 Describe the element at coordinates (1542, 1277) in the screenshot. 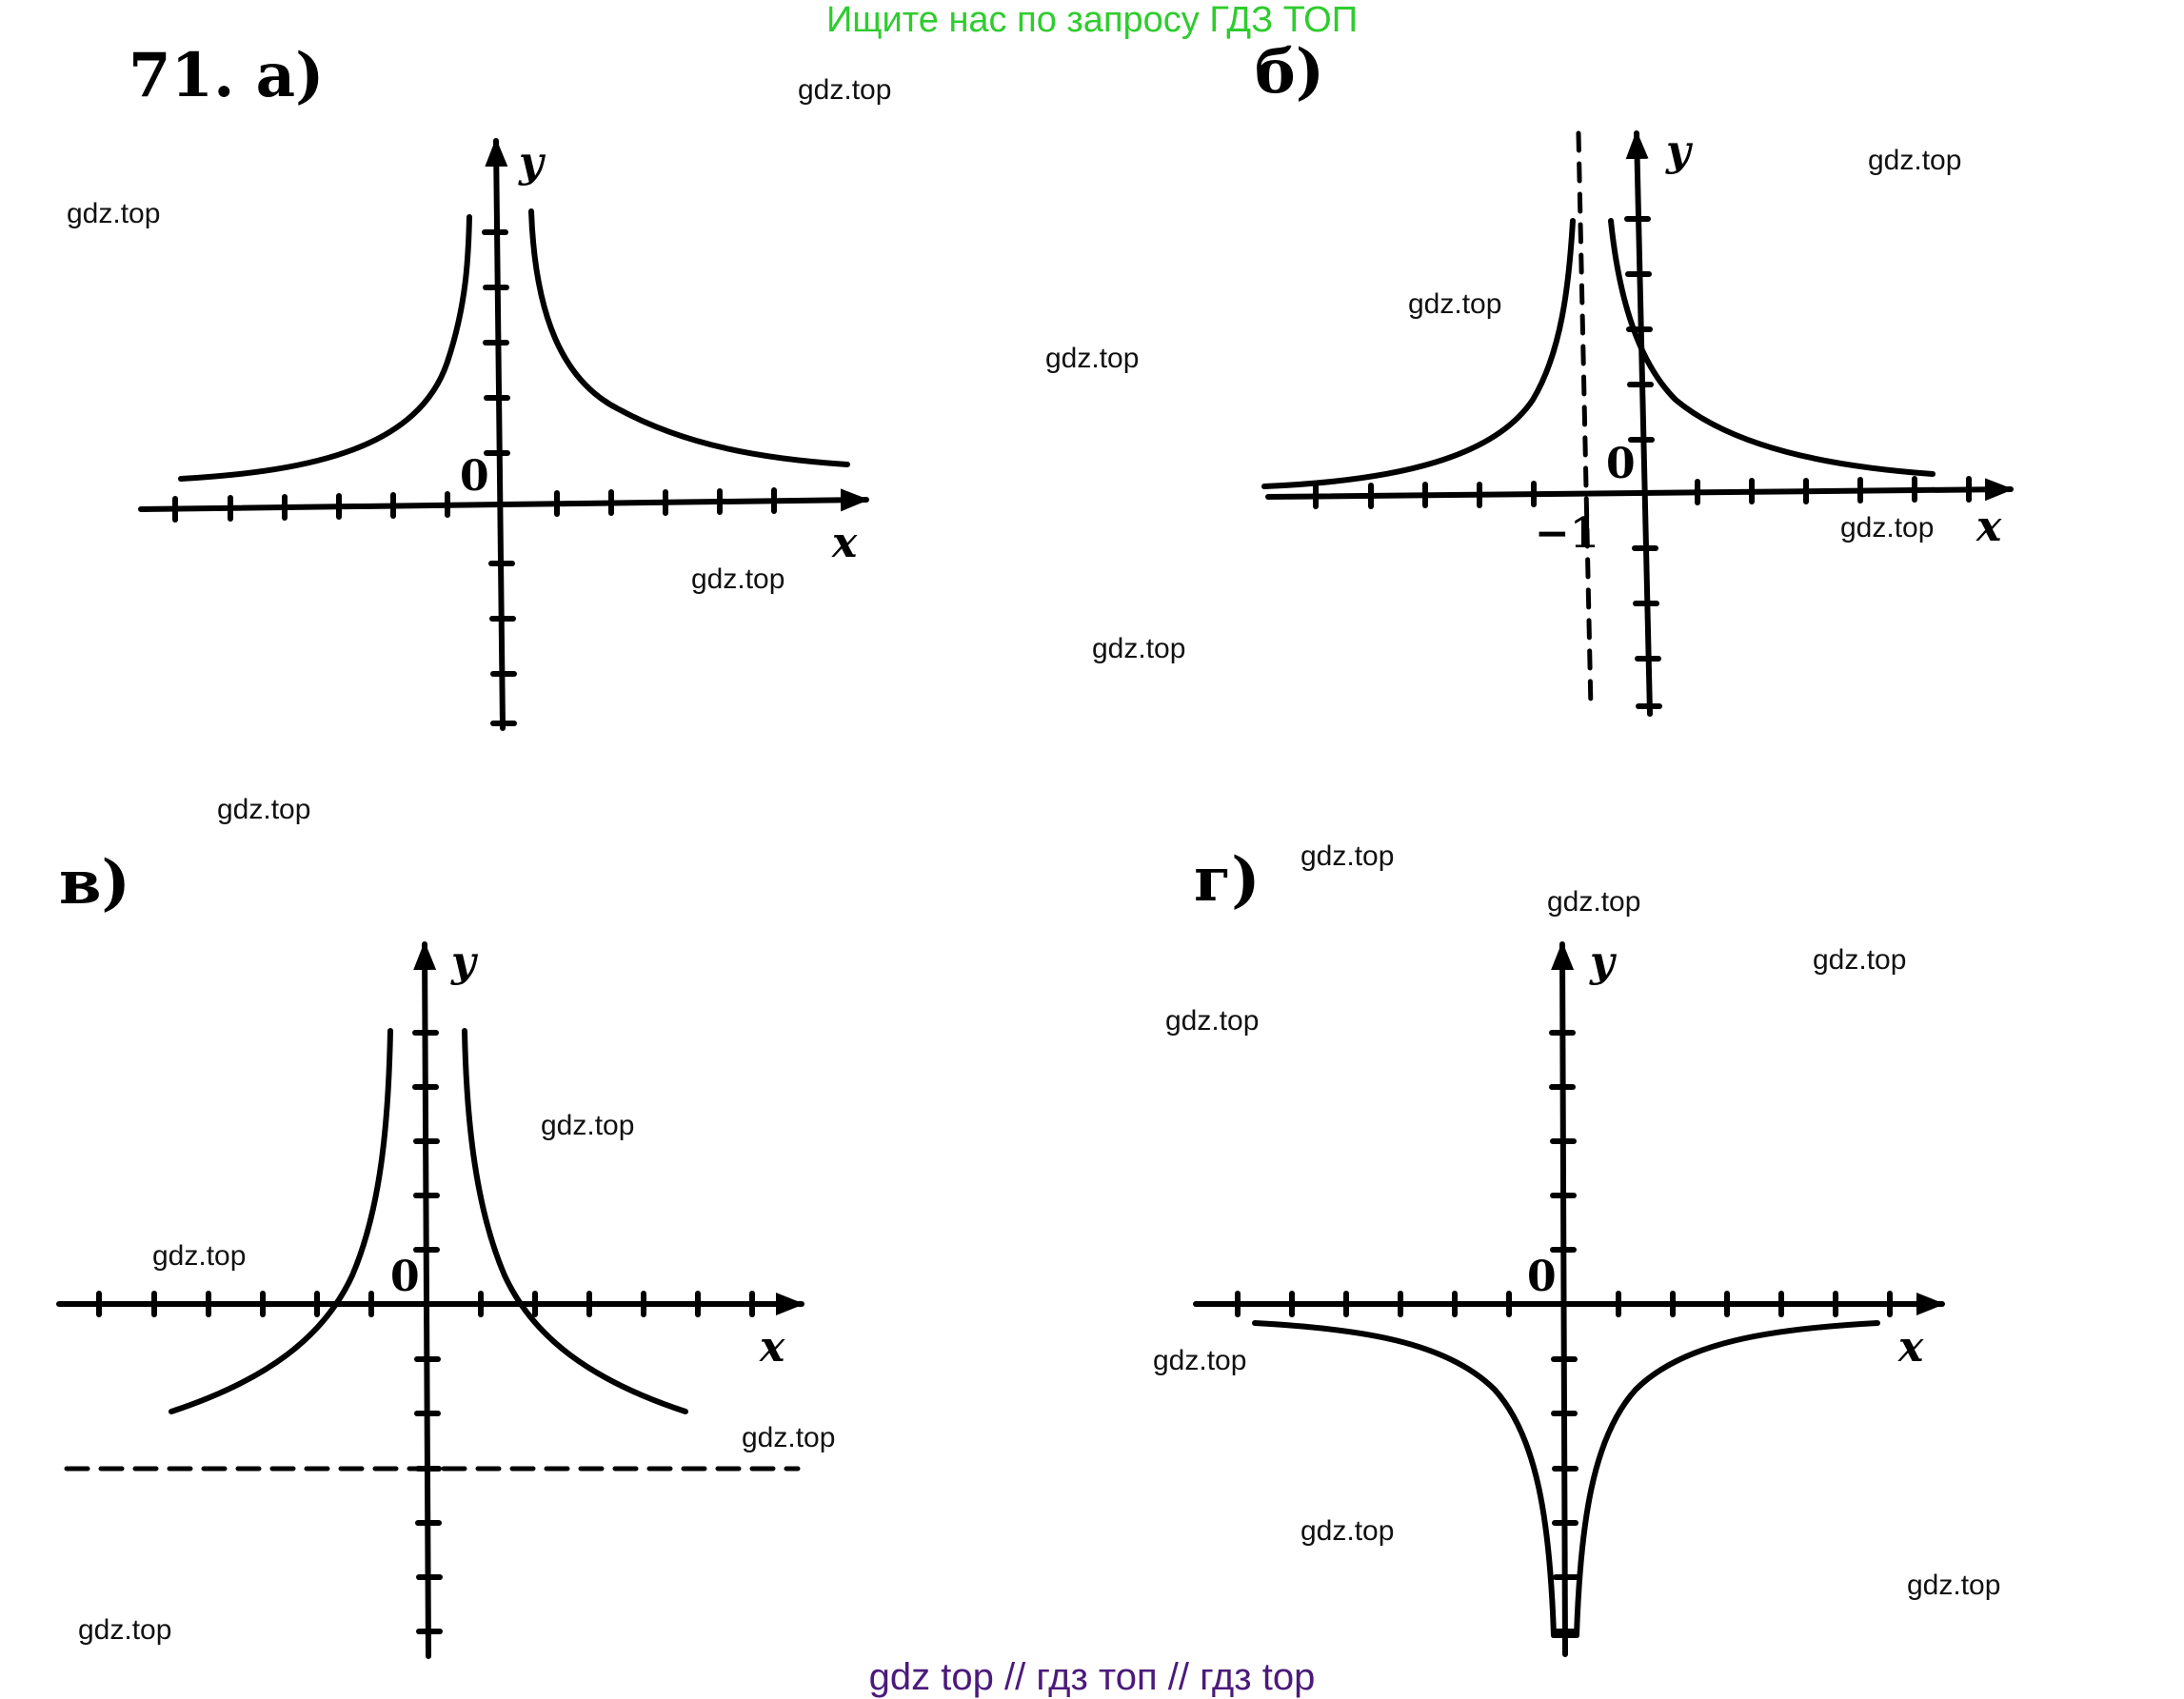

I see `panel-g-origin: 0` at that location.